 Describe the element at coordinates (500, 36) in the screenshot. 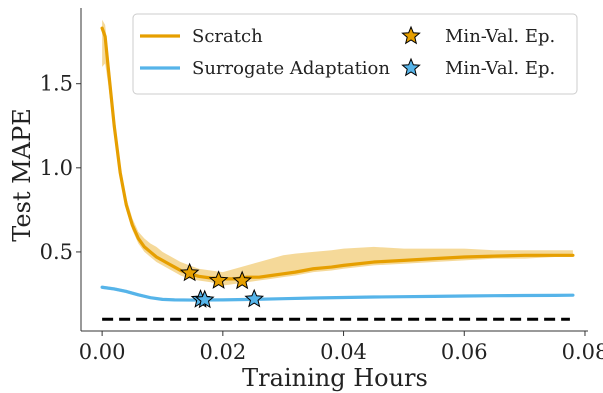

I see `legend-label-2: Min-Val. Ep.` at that location.